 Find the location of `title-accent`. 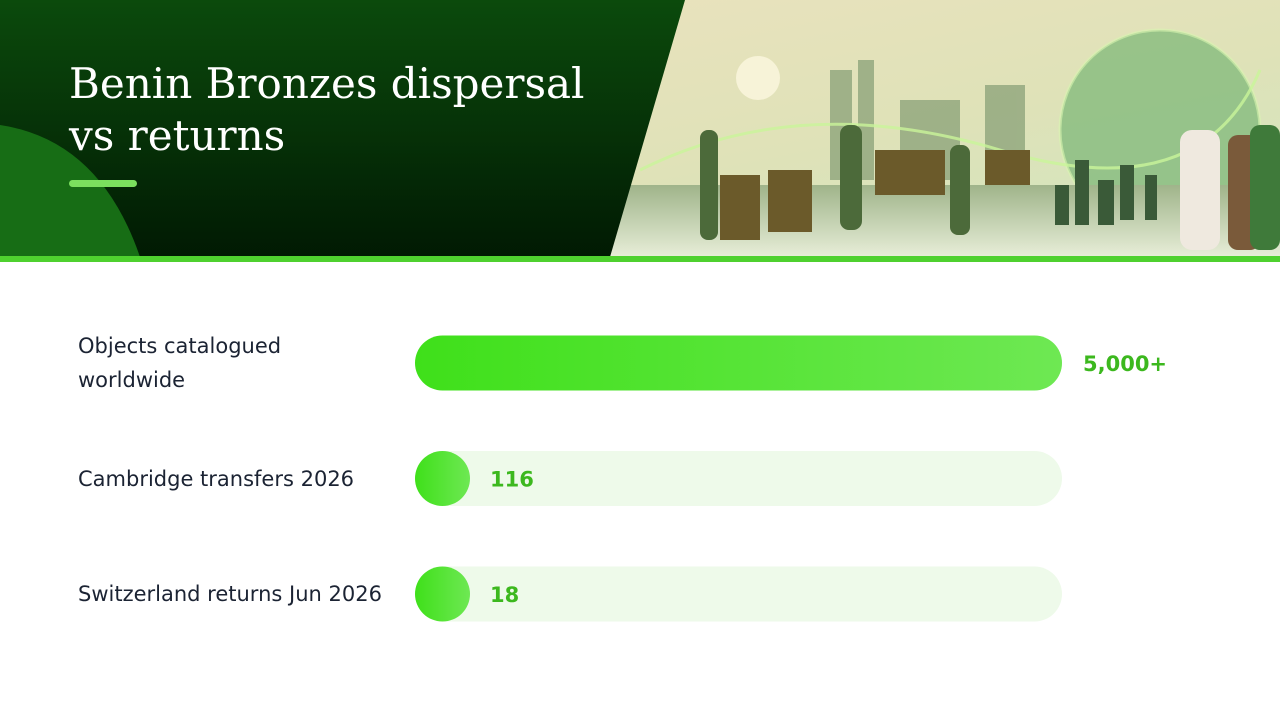

title-accent is located at coordinates (103, 183).